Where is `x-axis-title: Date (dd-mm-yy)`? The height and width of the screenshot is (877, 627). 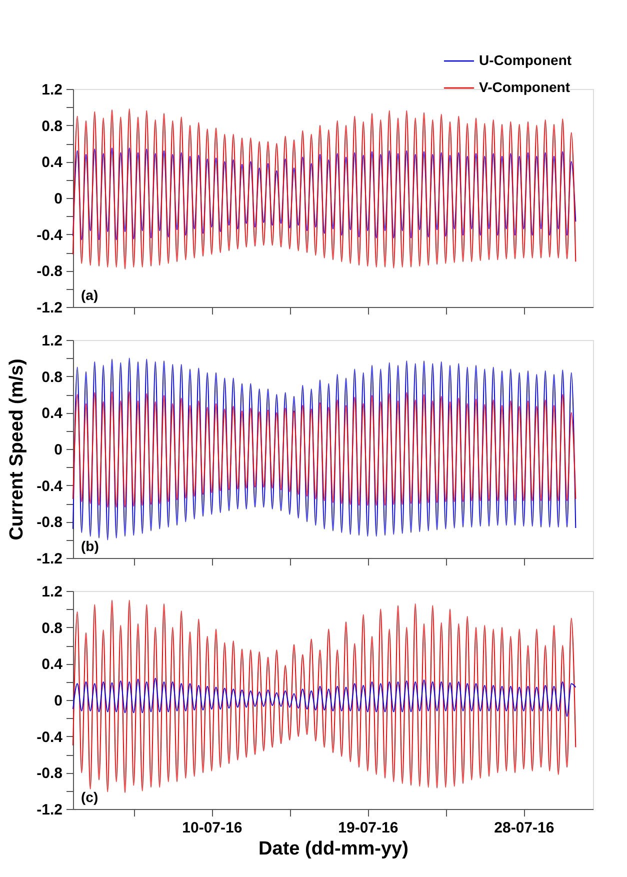
x-axis-title: Date (dd-mm-yy) is located at coordinates (333, 849).